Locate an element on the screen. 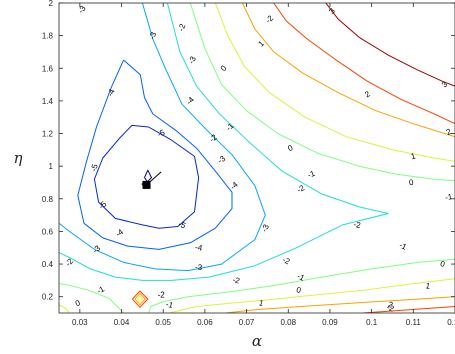 This screenshot has height=354, width=455. y-tick-label-3: 0.8 is located at coordinates (48, 199).